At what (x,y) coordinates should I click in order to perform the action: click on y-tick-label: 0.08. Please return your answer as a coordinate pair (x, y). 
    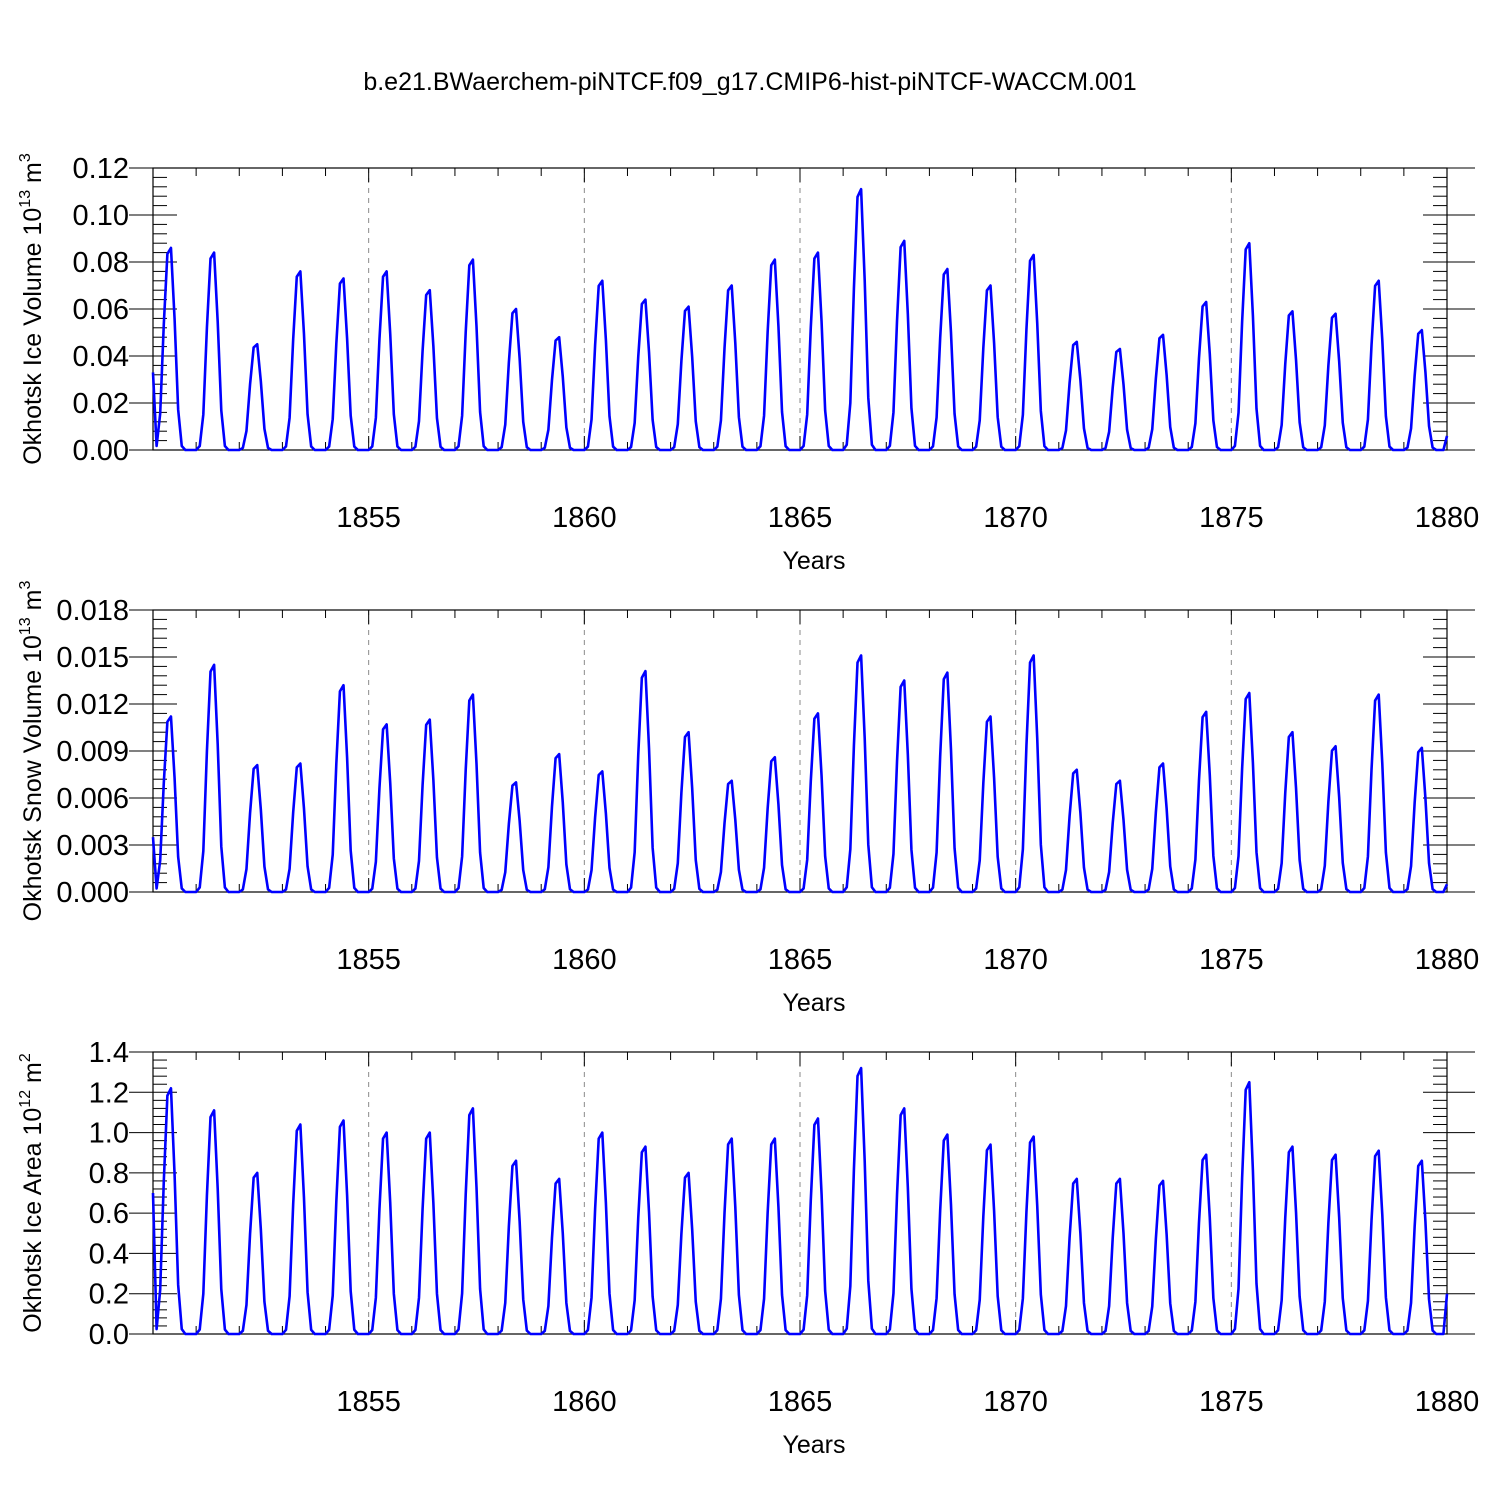
    Looking at the image, I should click on (101, 263).